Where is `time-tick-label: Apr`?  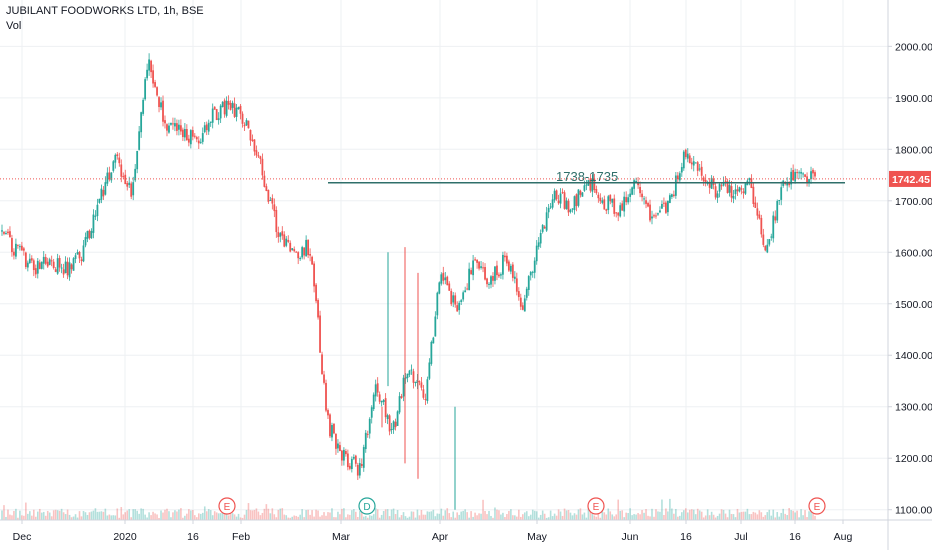 time-tick-label: Apr is located at coordinates (440, 537).